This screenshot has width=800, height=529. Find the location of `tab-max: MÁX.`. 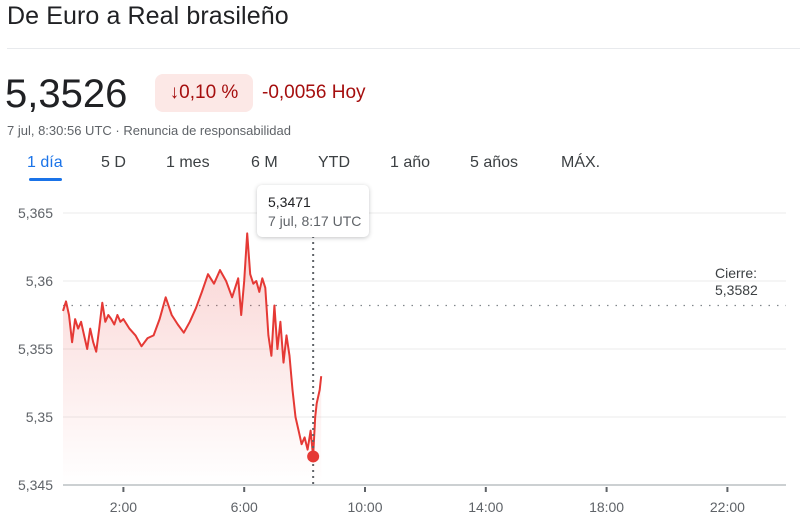

tab-max: MÁX. is located at coordinates (581, 162).